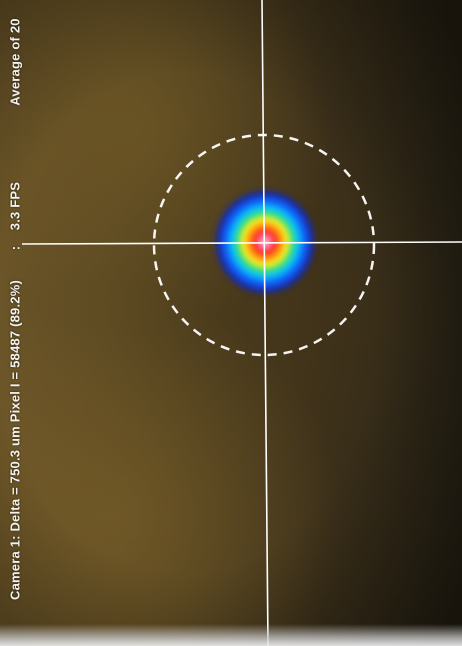 This screenshot has width=462, height=646. I want to click on averaging-label: Average of 20, so click(15, 62).